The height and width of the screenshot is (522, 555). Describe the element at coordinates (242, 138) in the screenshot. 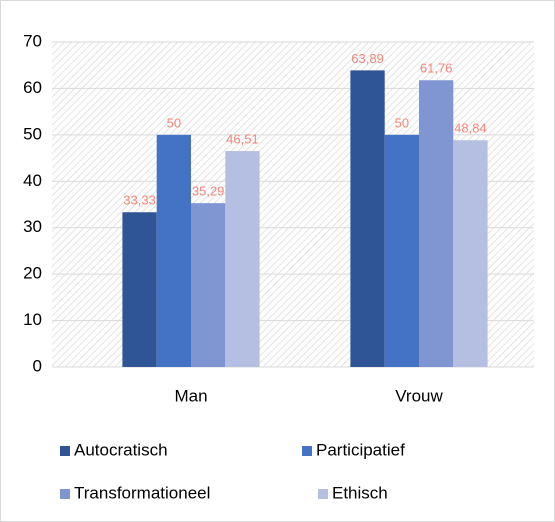

I see `value-label: 46,51` at that location.